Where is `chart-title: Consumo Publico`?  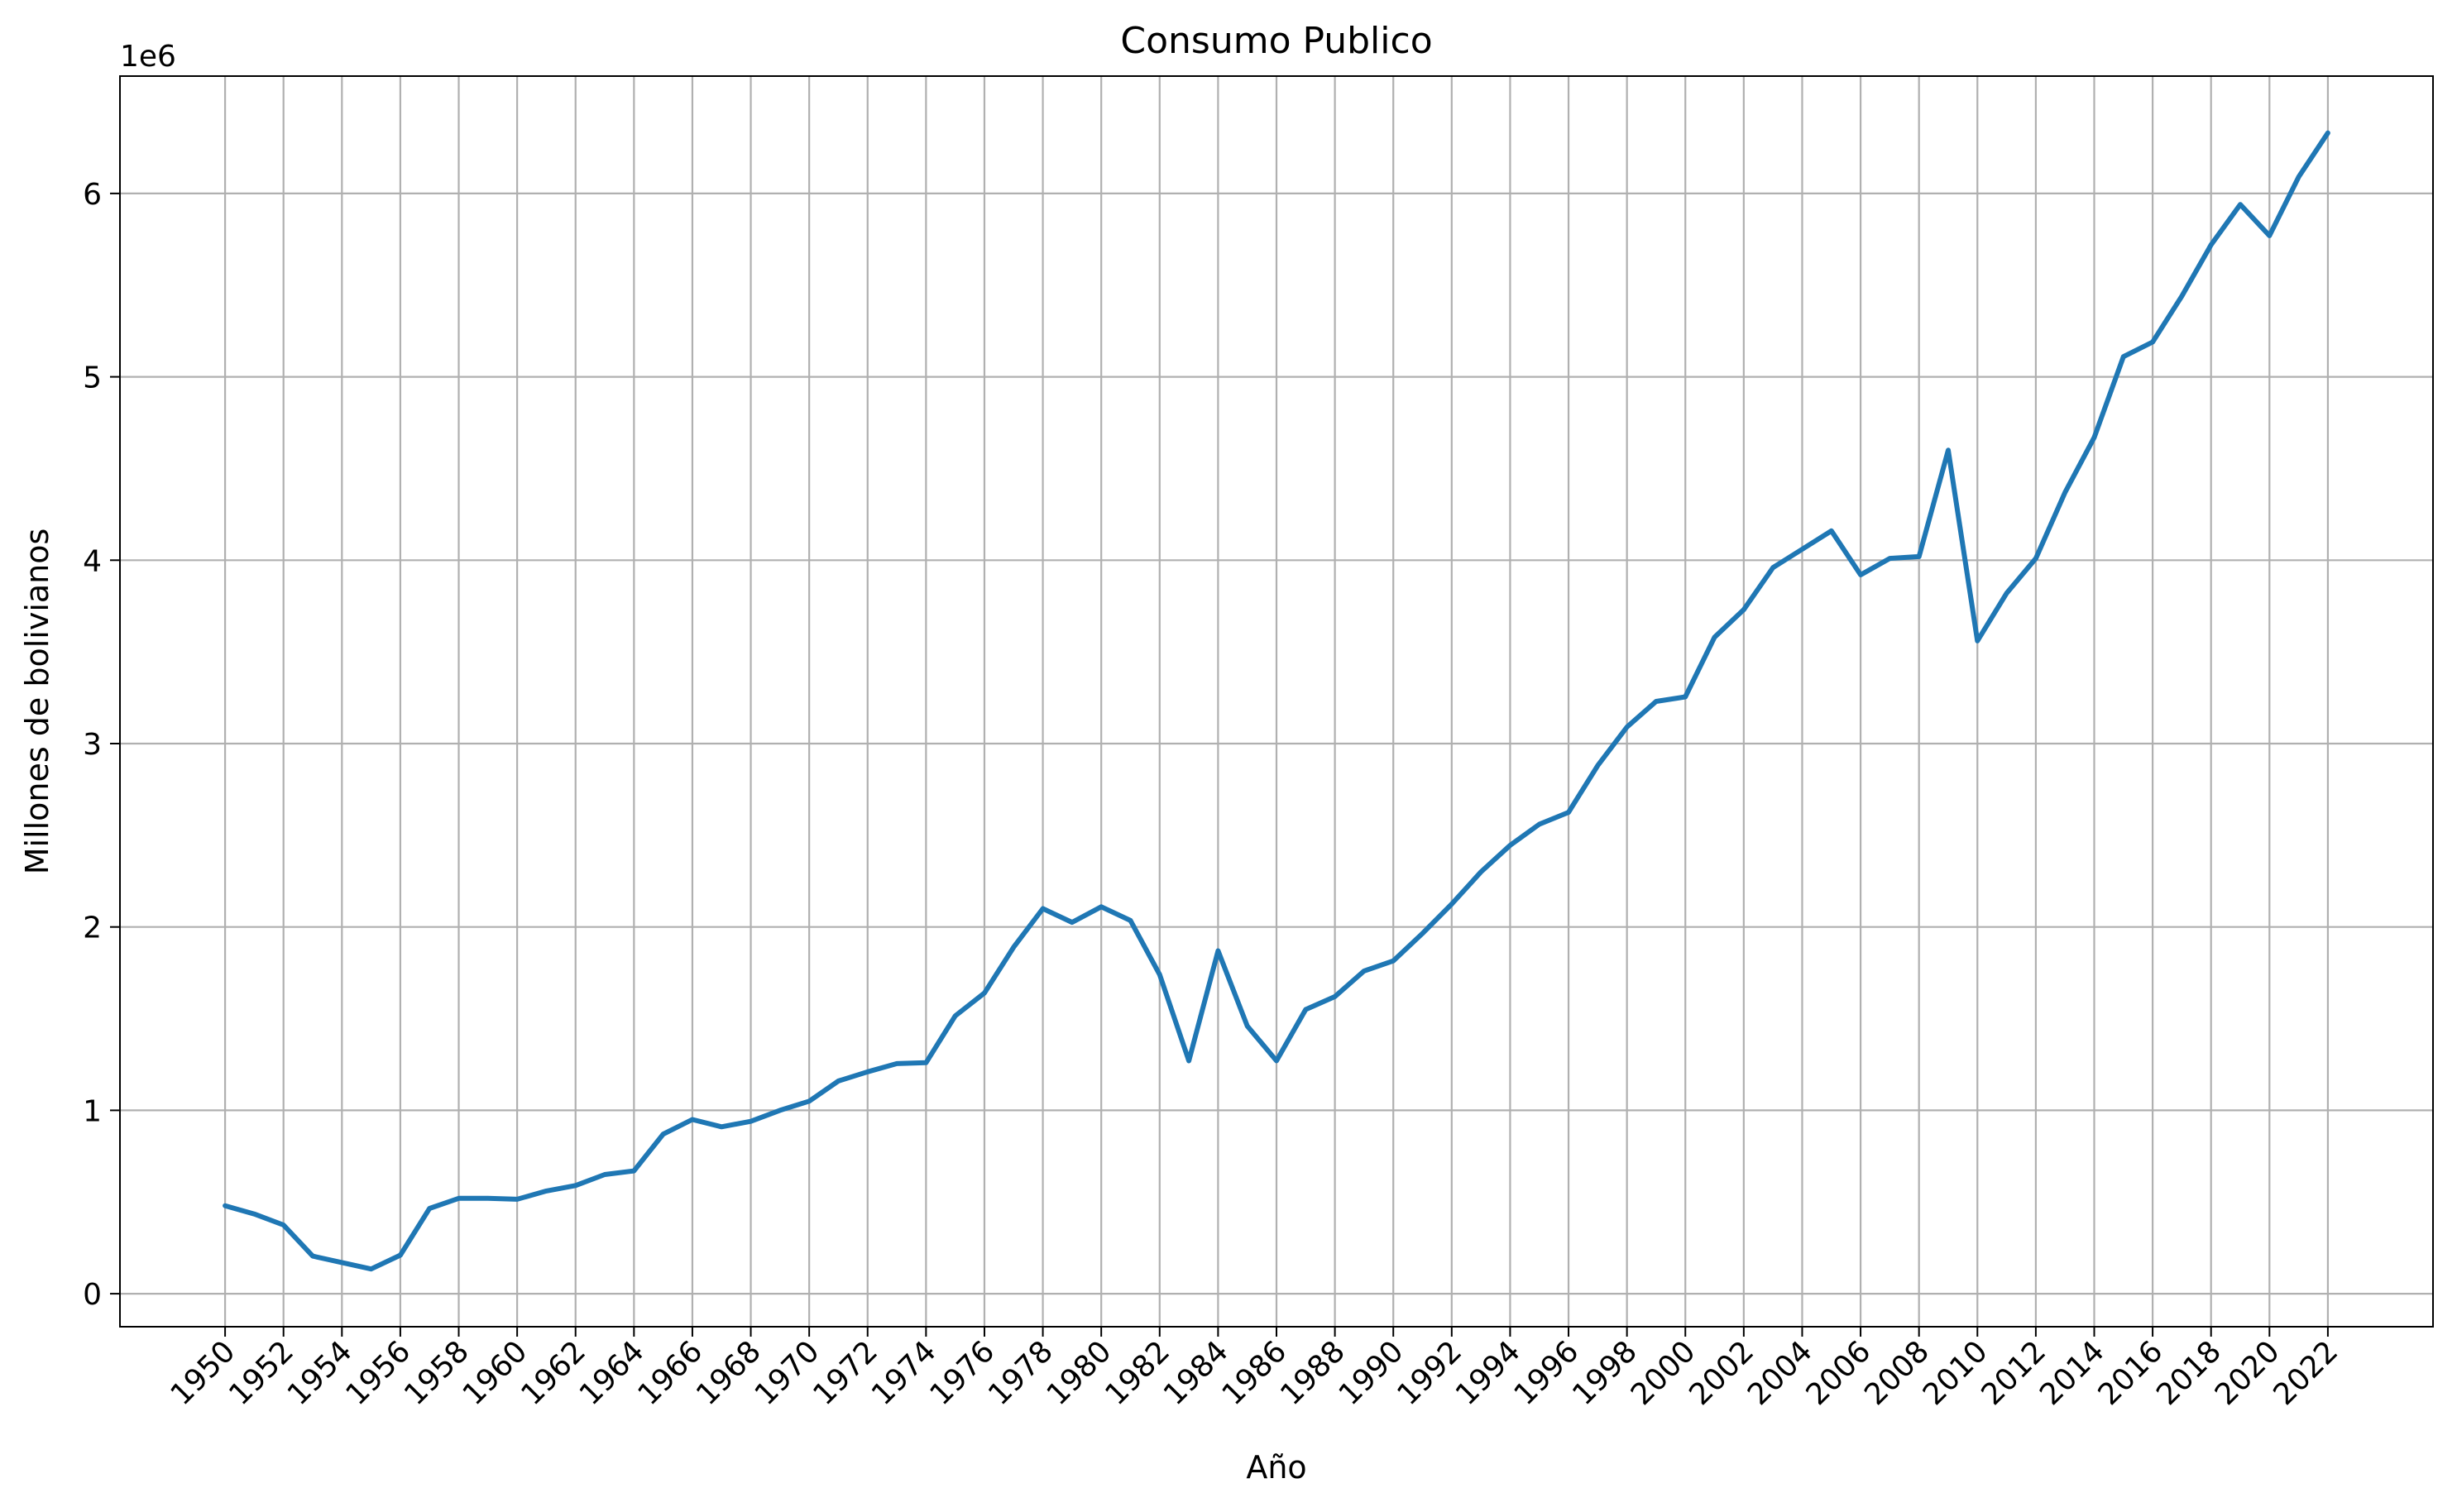 chart-title: Consumo Publico is located at coordinates (1276, 41).